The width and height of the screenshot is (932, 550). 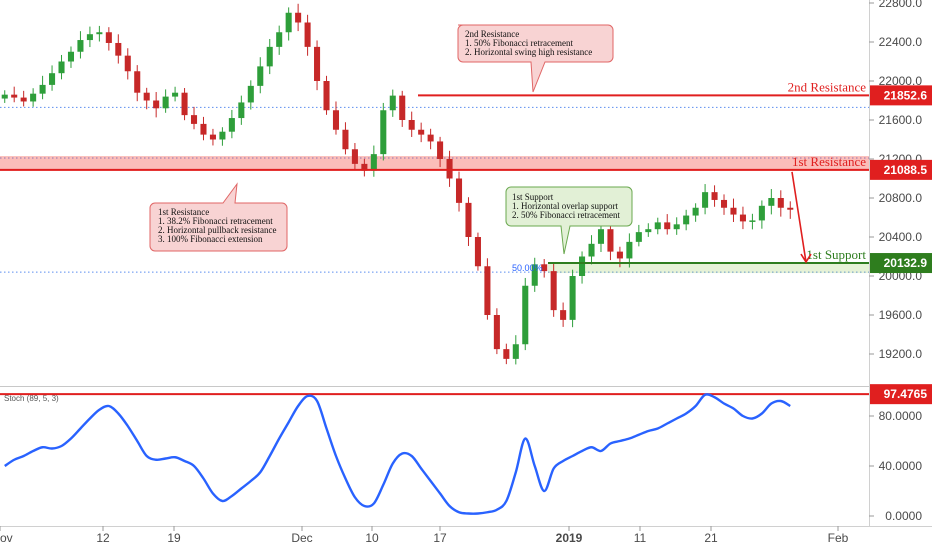 I want to click on annotation-line: 2. 50% Fibonacci retracement, so click(x=566, y=215).